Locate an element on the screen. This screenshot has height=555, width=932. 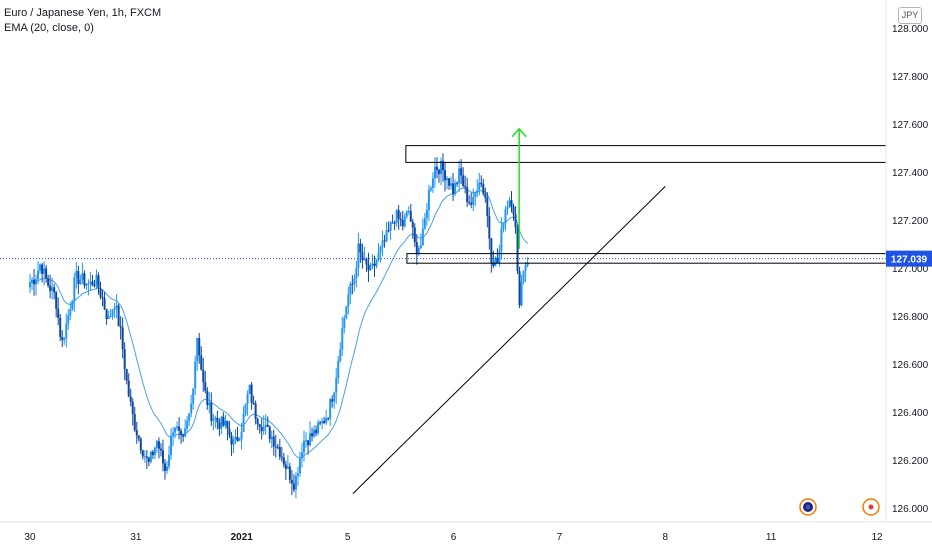
y-tick-label: 127.000 is located at coordinates (910, 269).